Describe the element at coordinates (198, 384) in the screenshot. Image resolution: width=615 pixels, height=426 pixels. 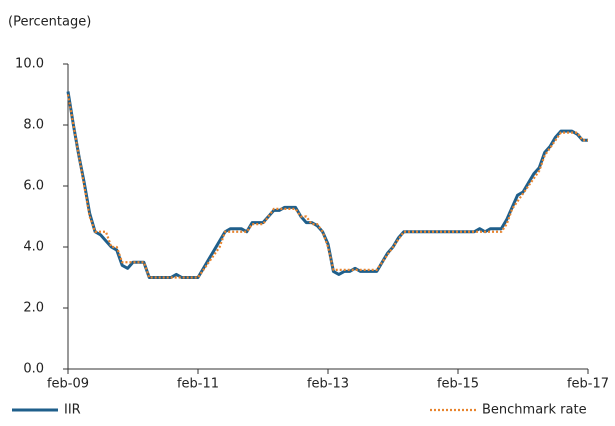
I see `x-tick-label: feb-11` at that location.